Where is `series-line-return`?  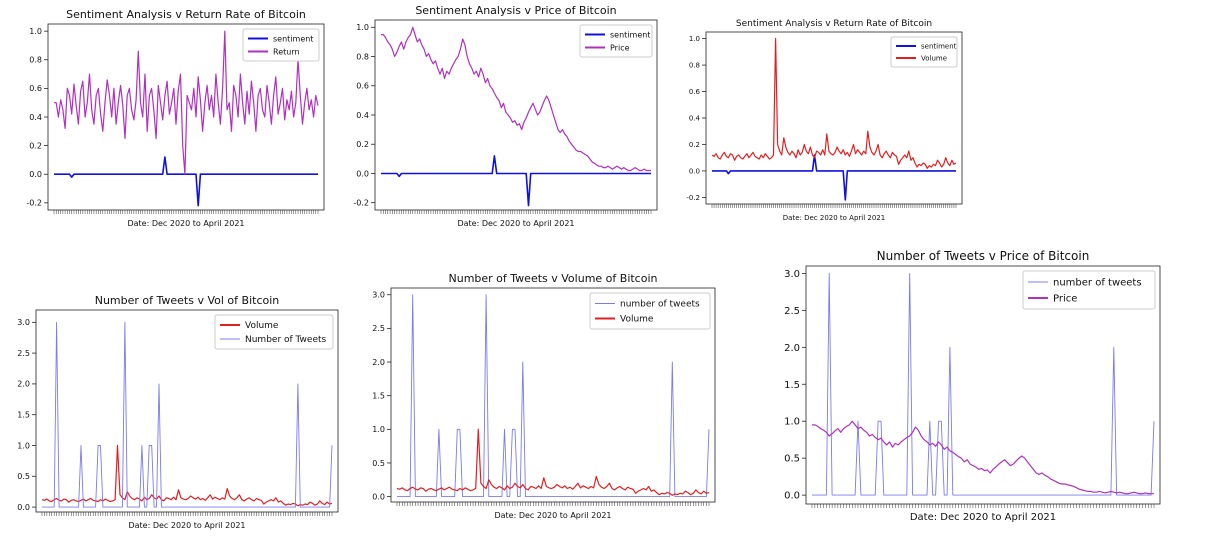 series-line-return is located at coordinates (186, 102).